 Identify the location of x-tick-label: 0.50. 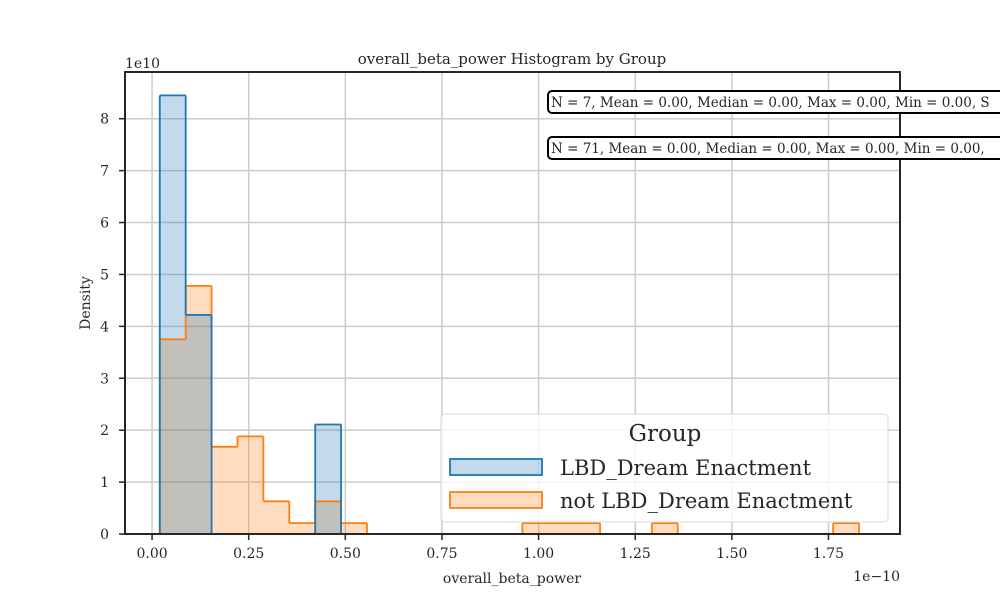
(345, 554).